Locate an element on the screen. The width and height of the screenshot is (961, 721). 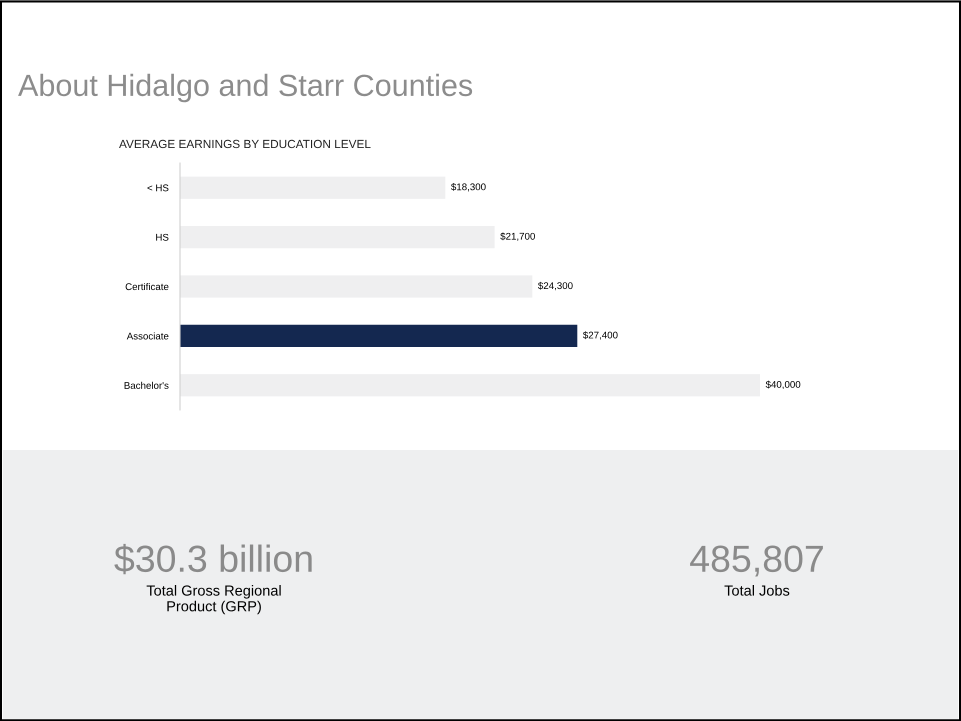
chart-subtitle: AVERAGE EARNINGS BY EDUCATION LEVEL is located at coordinates (245, 144).